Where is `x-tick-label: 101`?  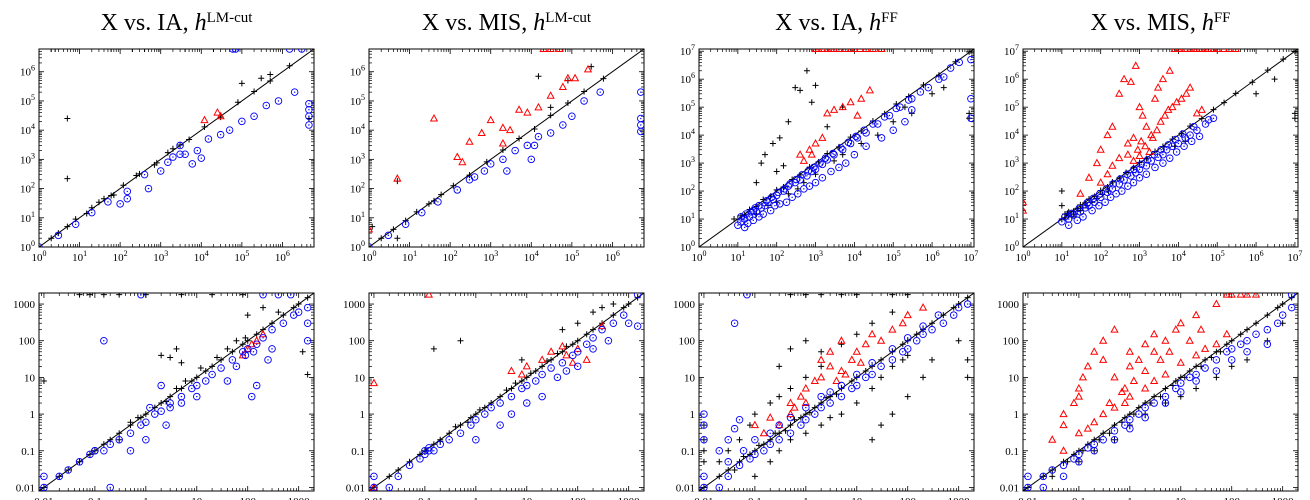
x-tick-label: 101 is located at coordinates (737, 256).